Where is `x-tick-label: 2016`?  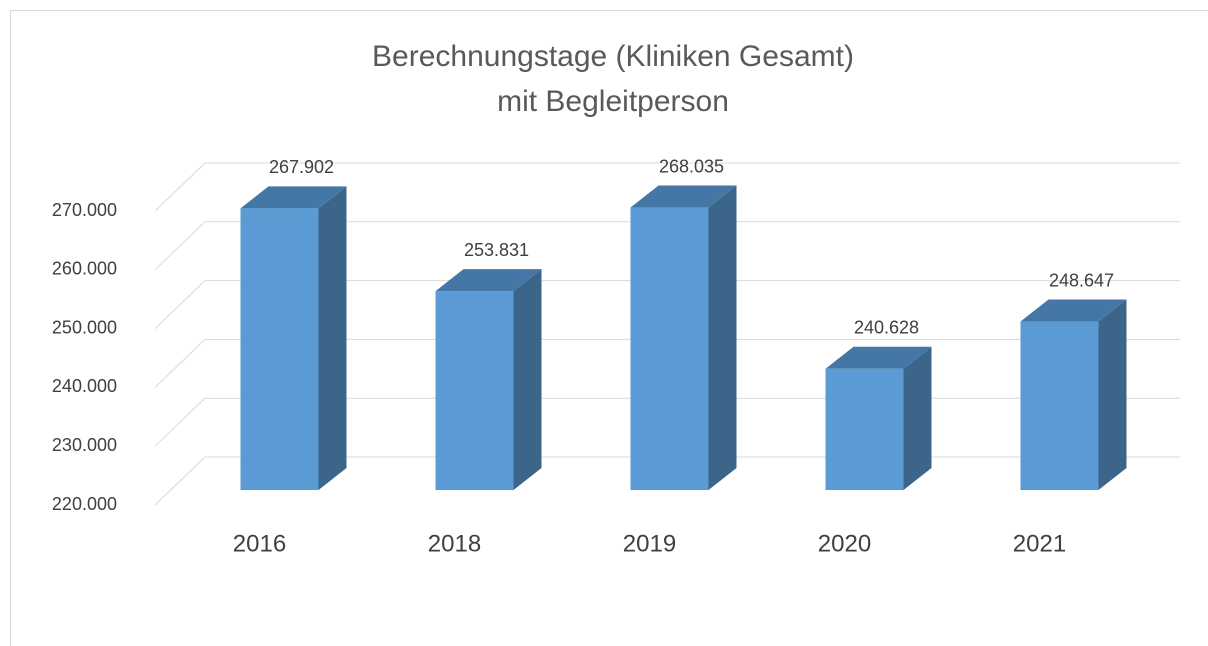
x-tick-label: 2016 is located at coordinates (259, 543).